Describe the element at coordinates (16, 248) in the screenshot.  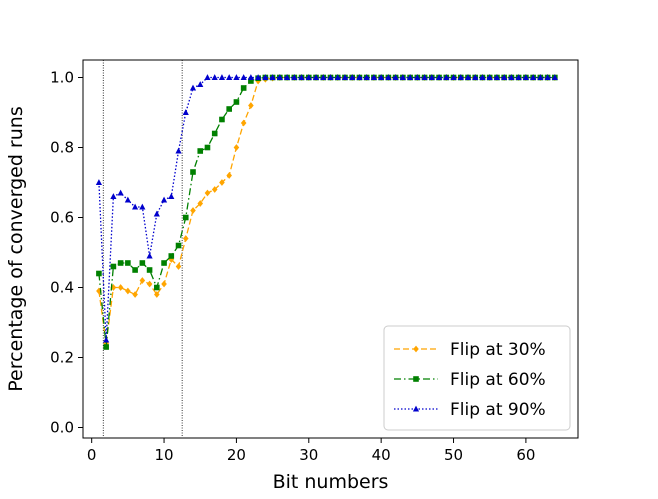
I see `y-axis-label: Percentage of converged runs` at that location.